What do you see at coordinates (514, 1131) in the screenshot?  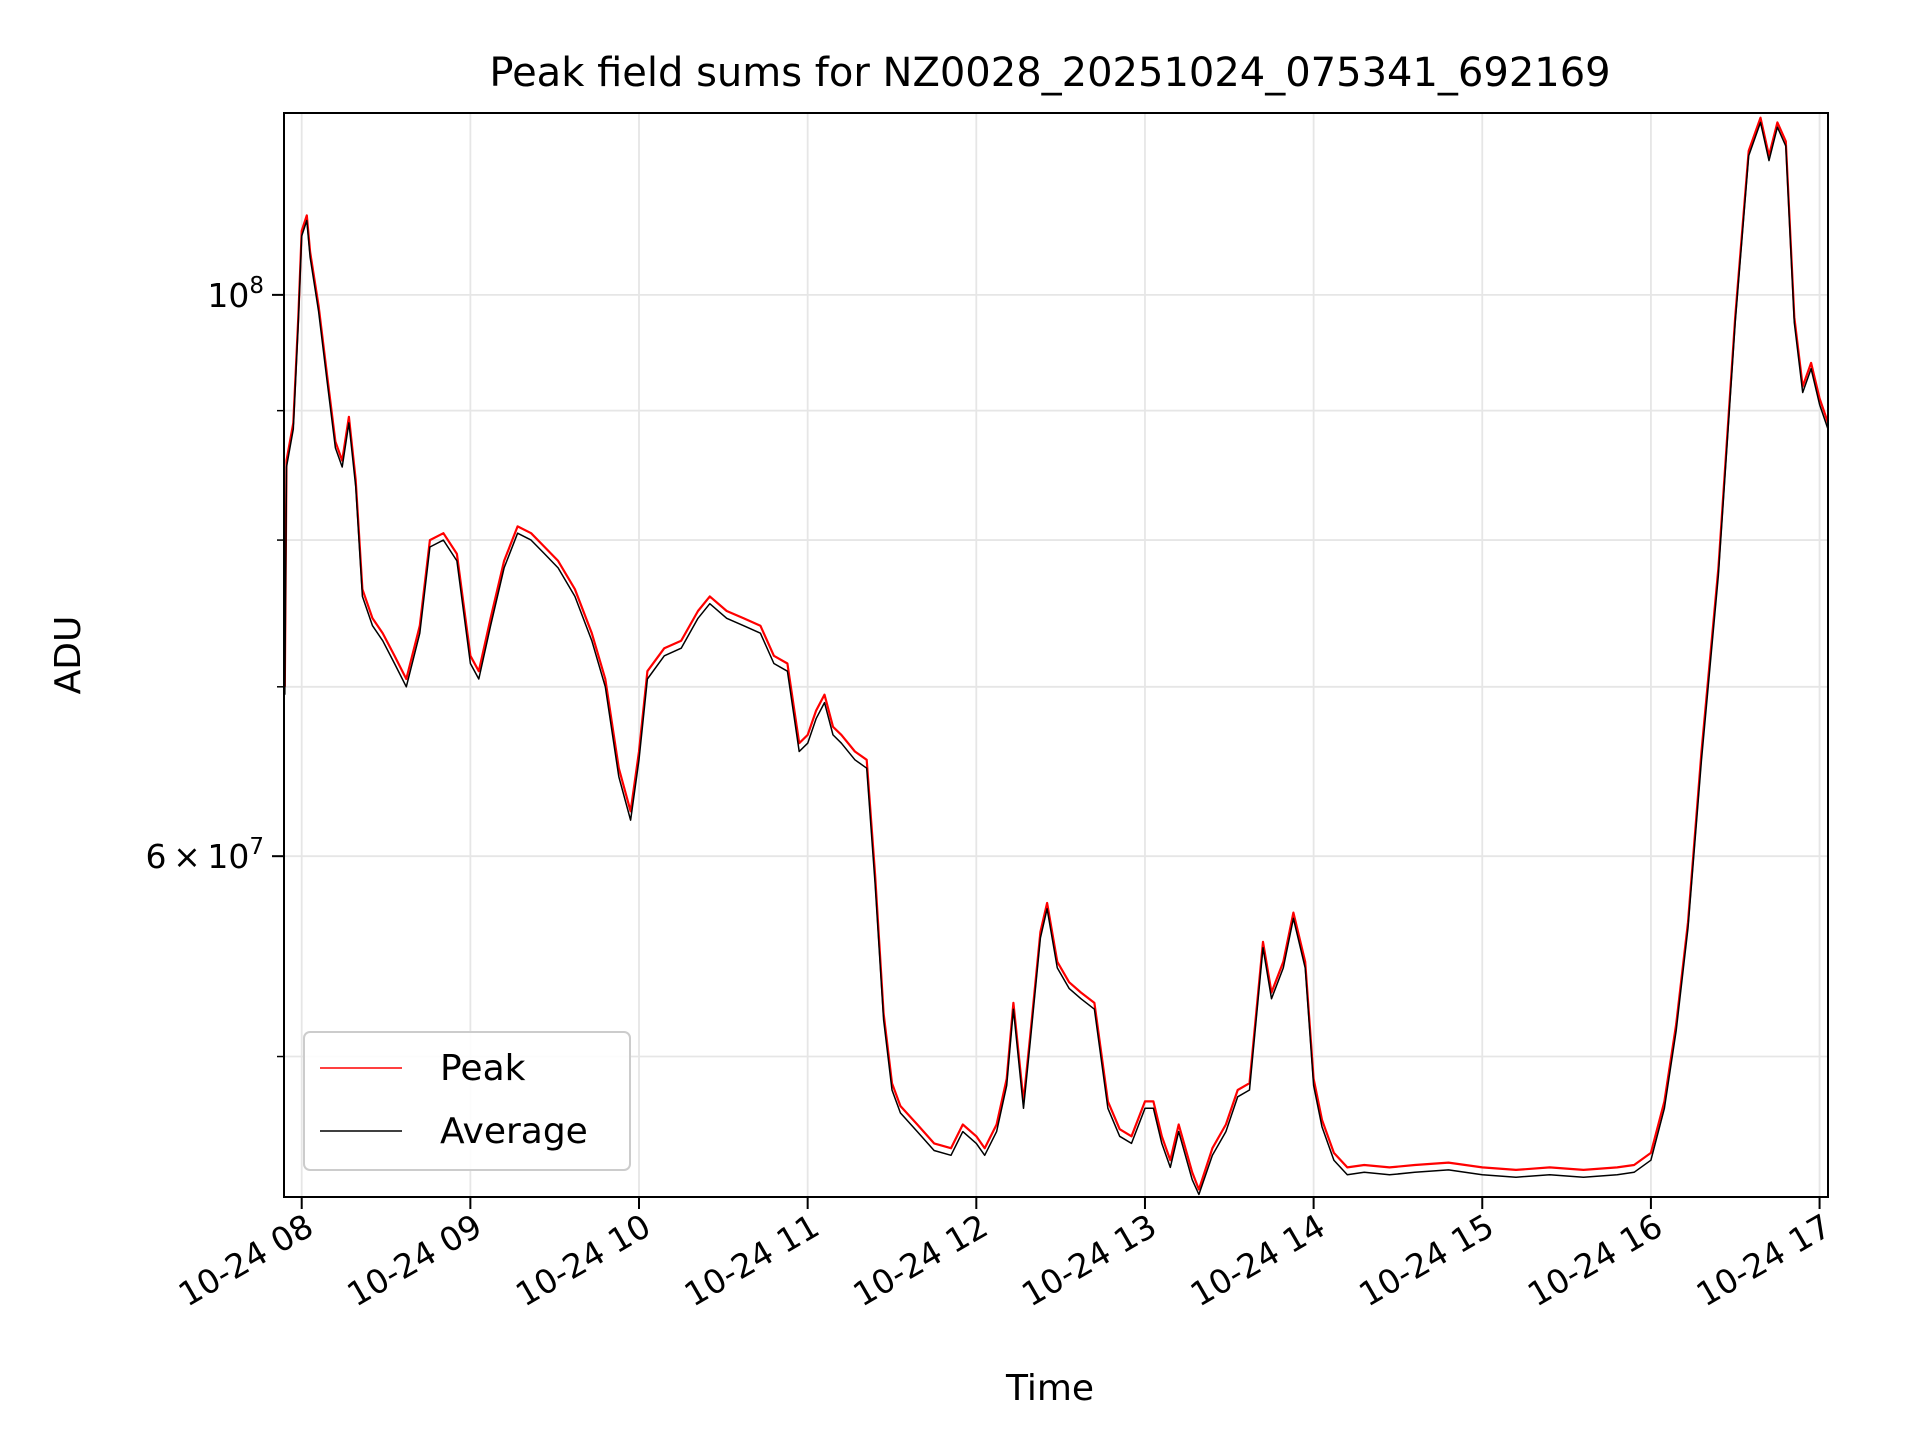 I see `legend-average-label: Average` at bounding box center [514, 1131].